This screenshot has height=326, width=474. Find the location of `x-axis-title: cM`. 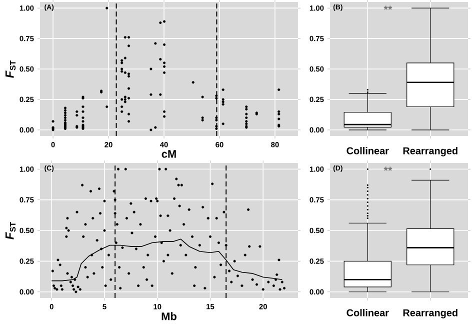

x-axis-title: cM is located at coordinates (169, 154).